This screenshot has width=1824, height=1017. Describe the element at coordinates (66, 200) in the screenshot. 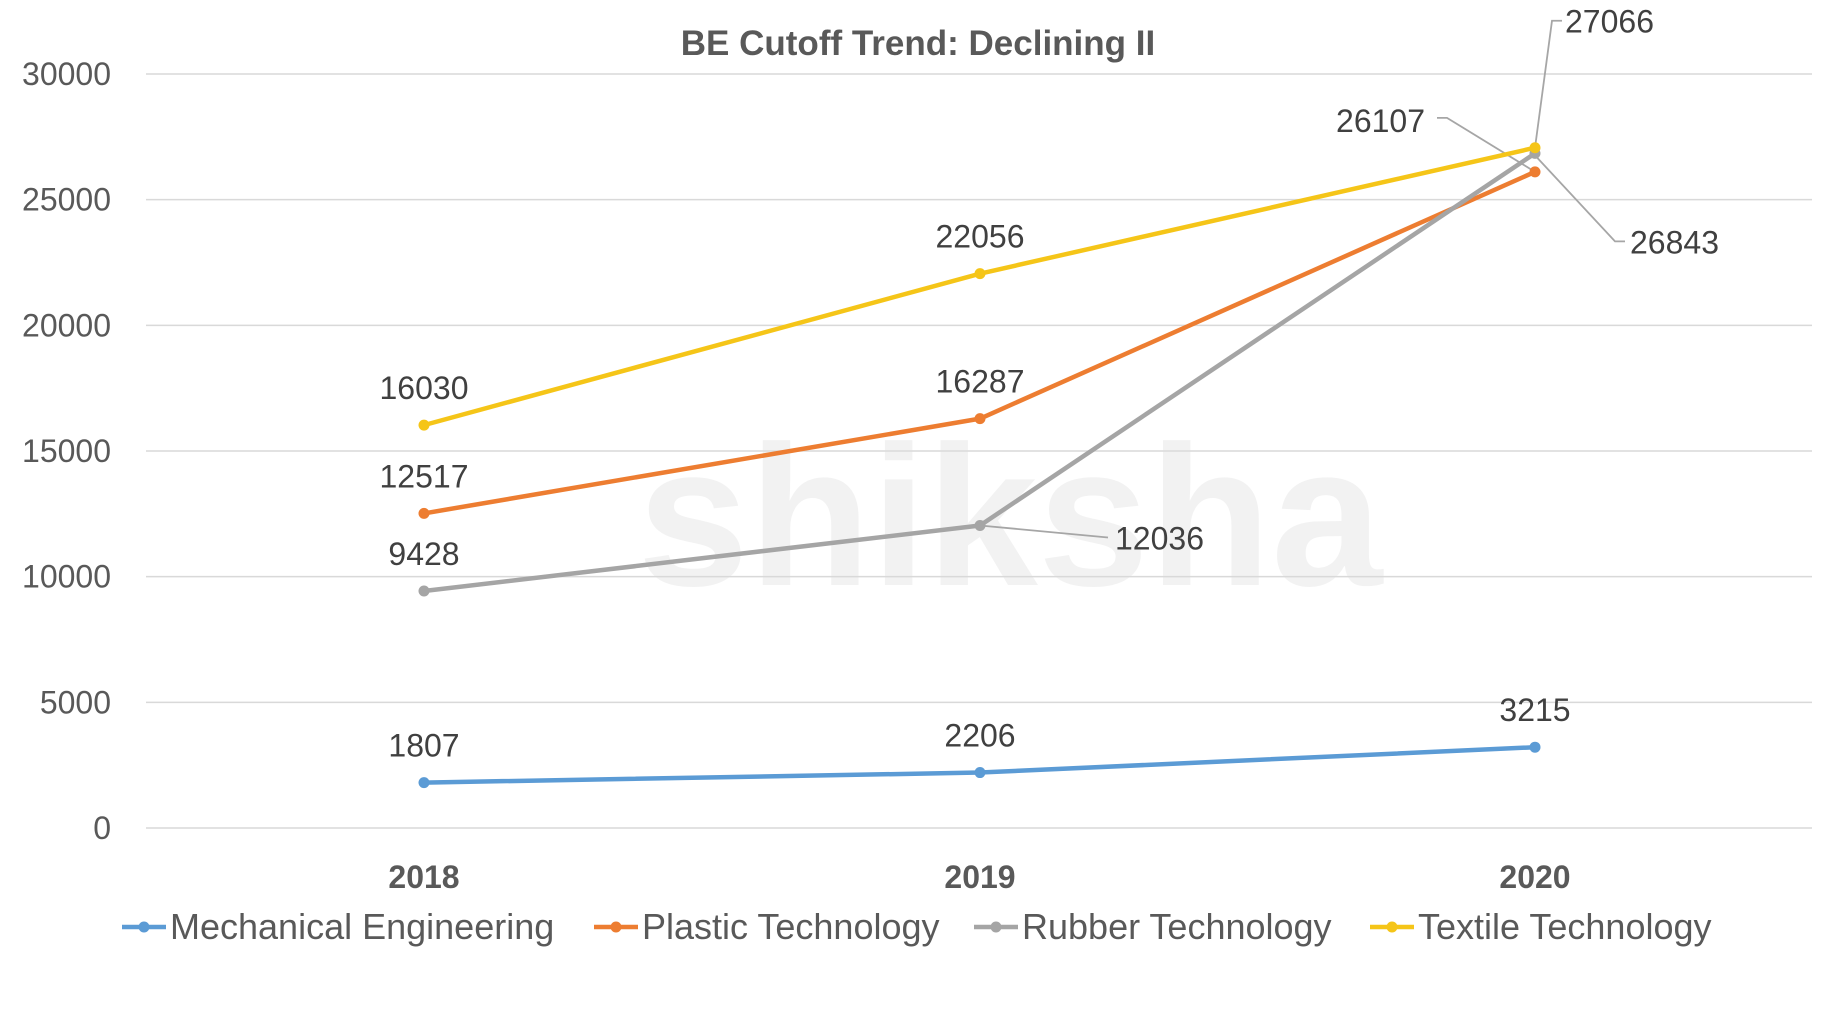

I see `y-tick-label: 25000` at that location.